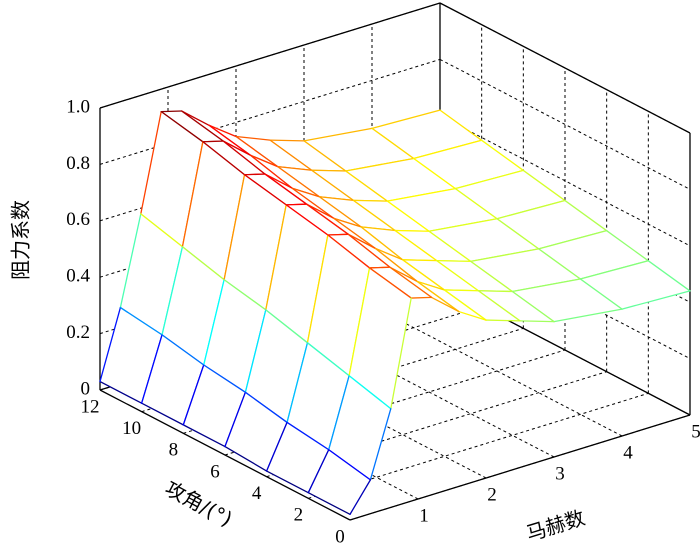 The height and width of the screenshot is (550, 700). What do you see at coordinates (340, 536) in the screenshot?
I see `x-tick-label: 0` at bounding box center [340, 536].